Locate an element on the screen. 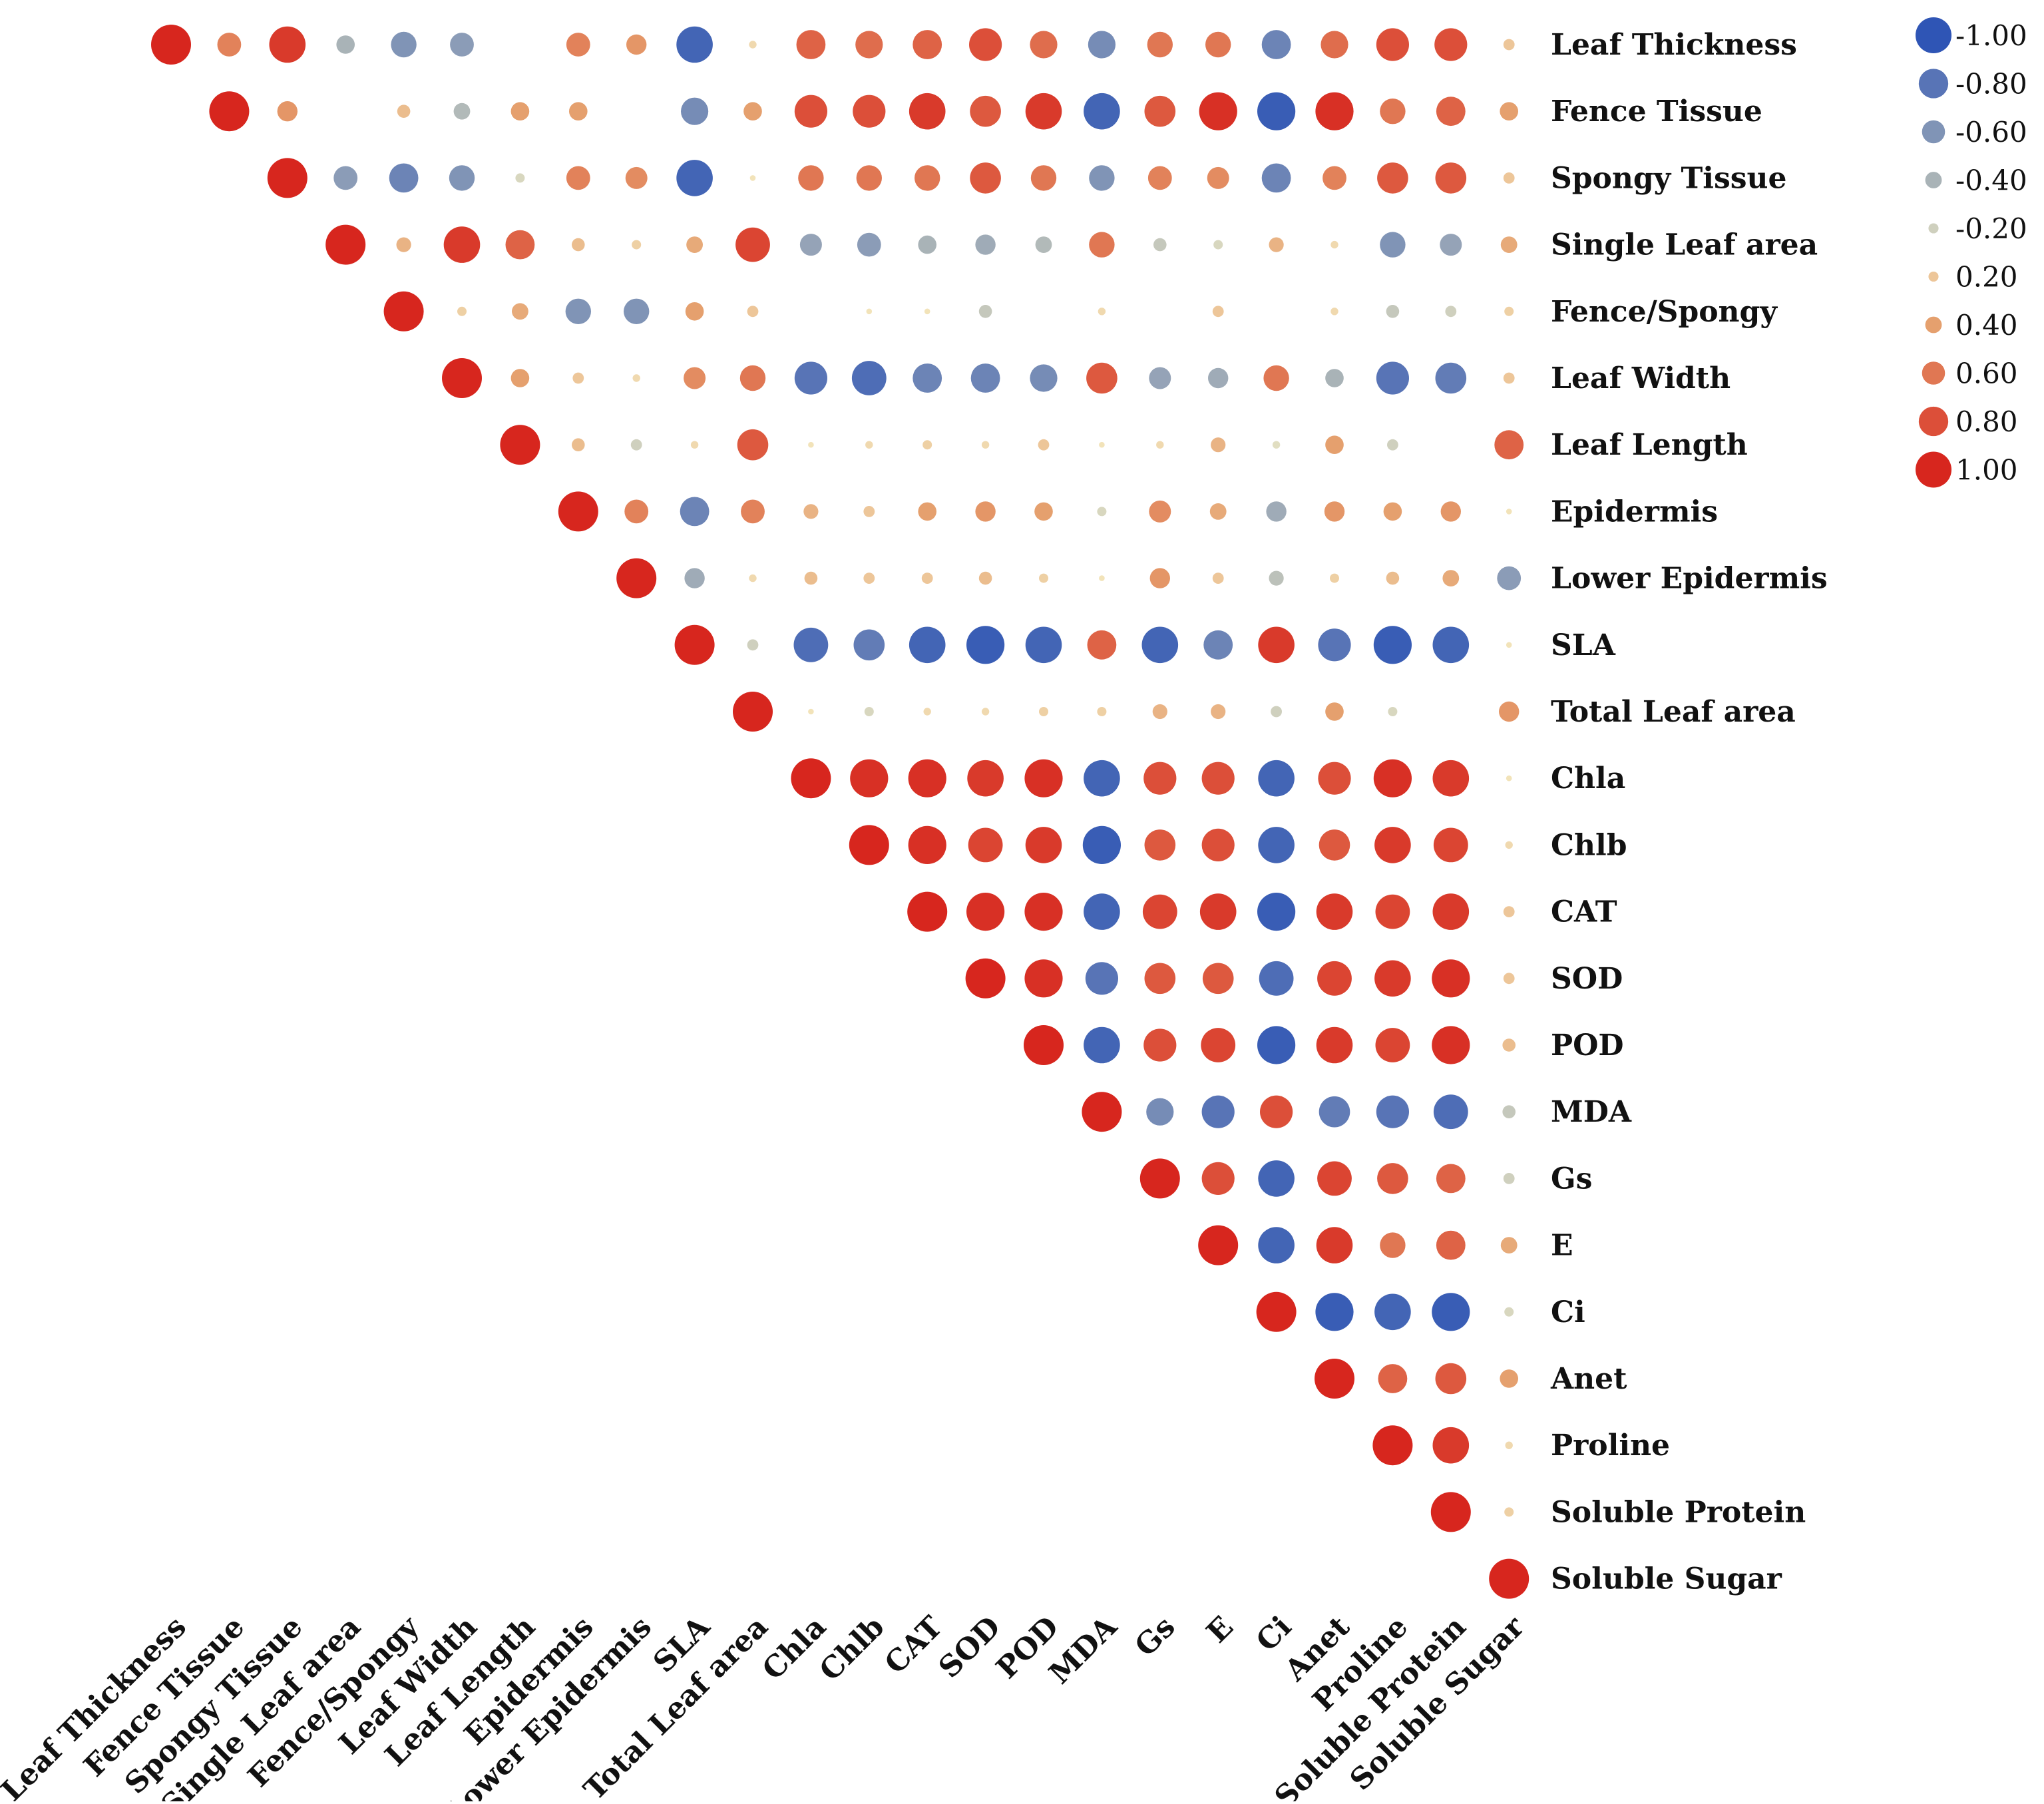 This screenshot has width=2044, height=1804. dot-leaf-length-chla is located at coordinates (811, 444).